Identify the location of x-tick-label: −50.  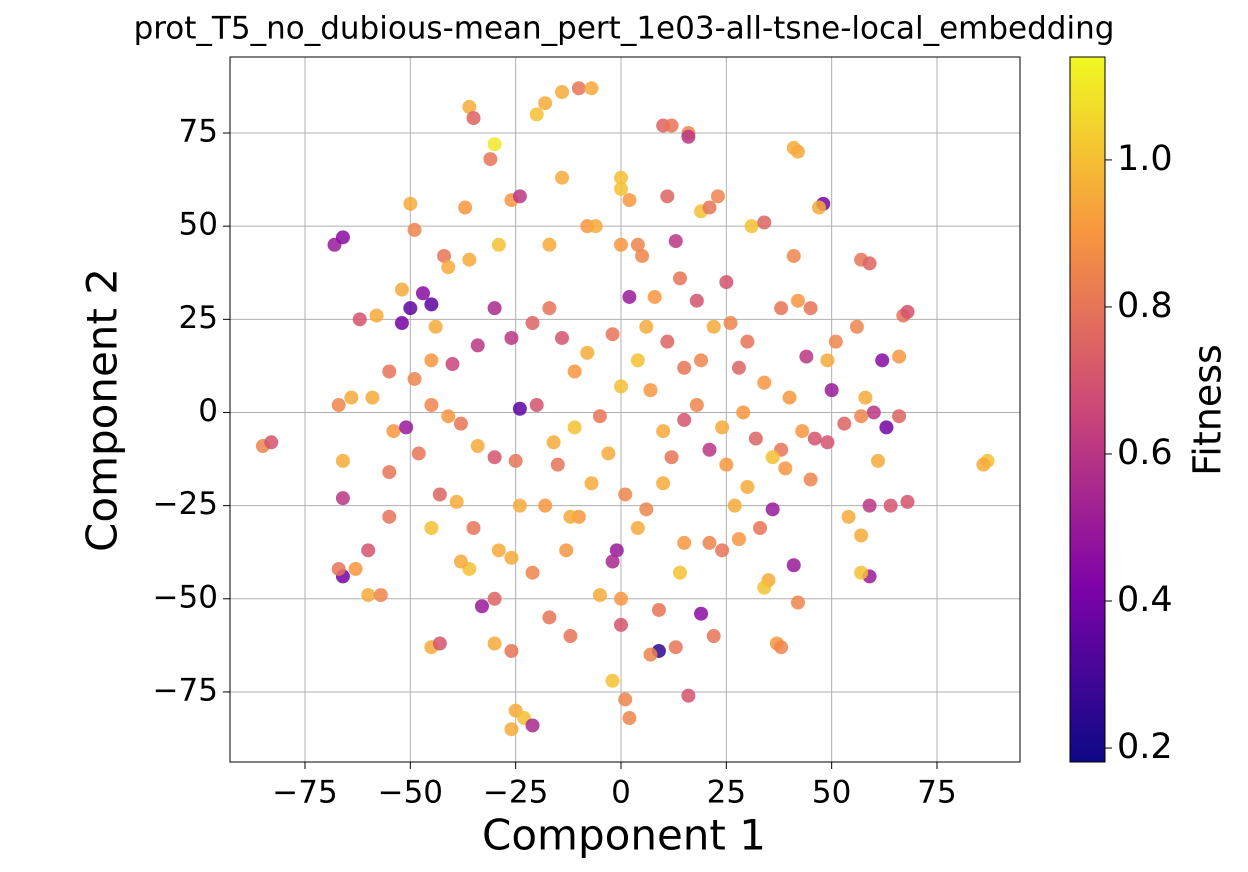
(410, 793).